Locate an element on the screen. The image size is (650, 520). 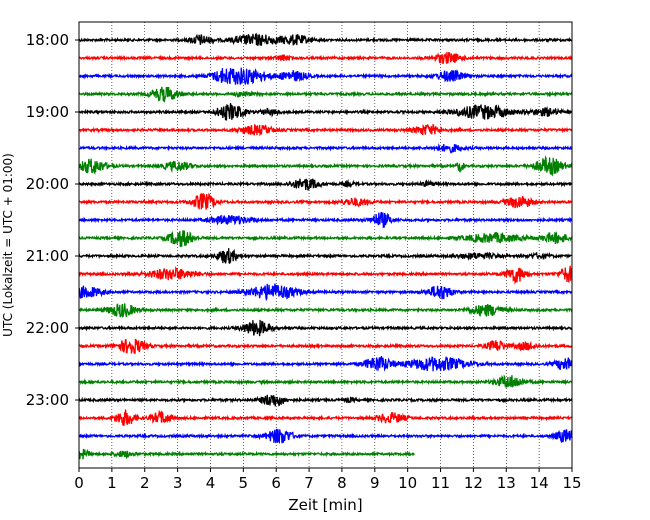
x-tick-label: 12 is located at coordinates (473, 483).